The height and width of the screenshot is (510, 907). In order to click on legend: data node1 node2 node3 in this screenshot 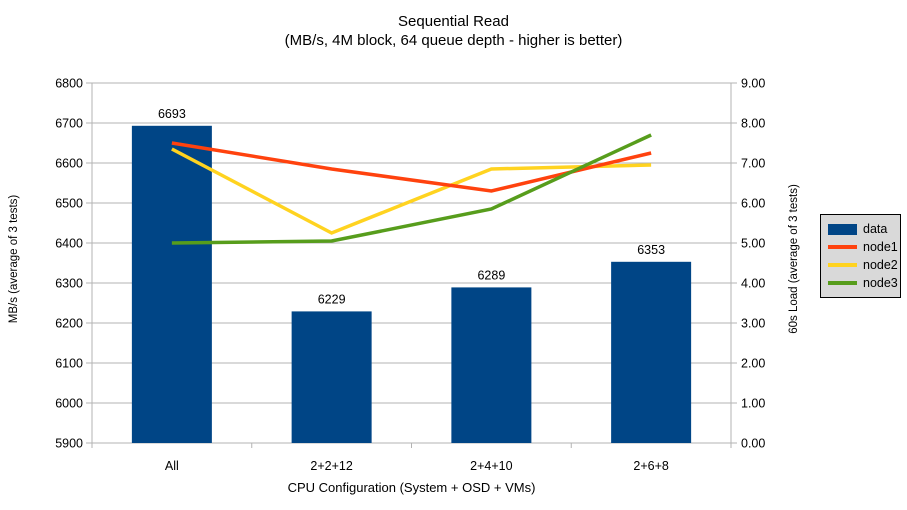, I will do `click(860, 256)`.